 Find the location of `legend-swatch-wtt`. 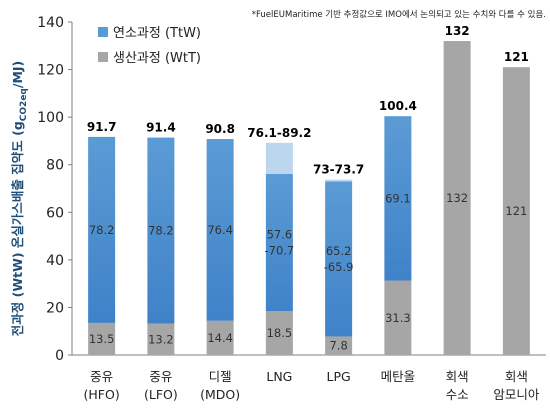

legend-swatch-wtt is located at coordinates (103, 57).